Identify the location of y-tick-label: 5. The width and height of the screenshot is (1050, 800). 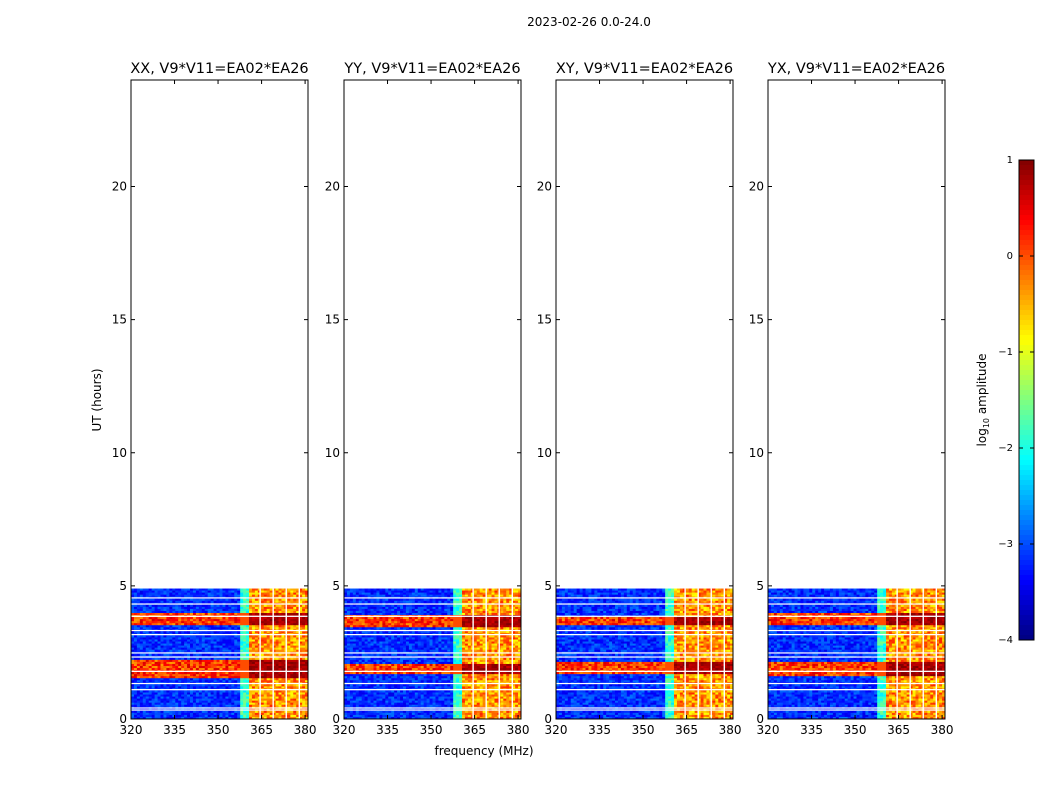
(123, 586).